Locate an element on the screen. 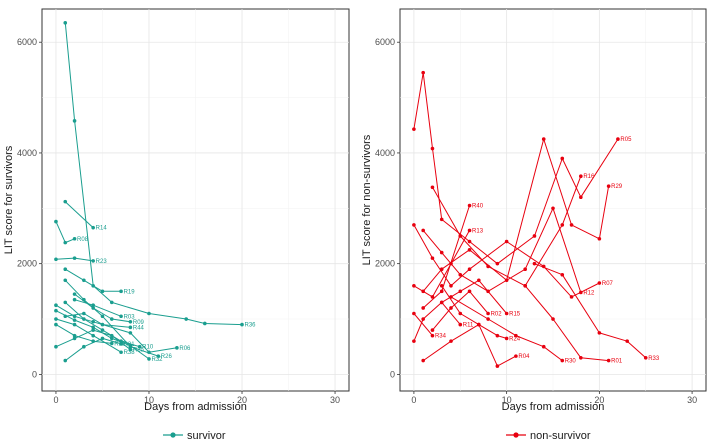  legend-label: non-survivor is located at coordinates (560, 436).